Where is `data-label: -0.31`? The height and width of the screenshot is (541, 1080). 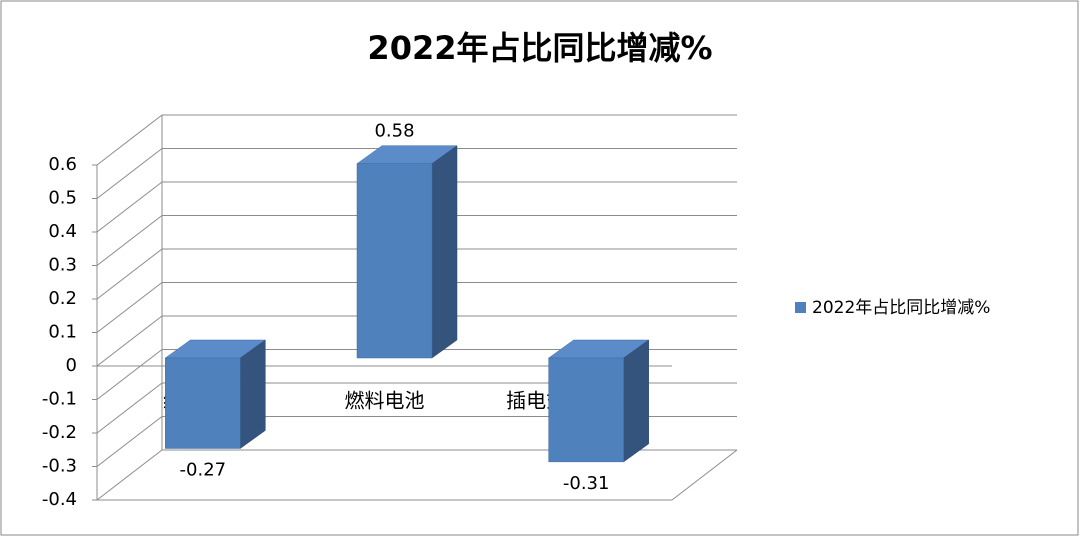 data-label: -0.31 is located at coordinates (586, 483).